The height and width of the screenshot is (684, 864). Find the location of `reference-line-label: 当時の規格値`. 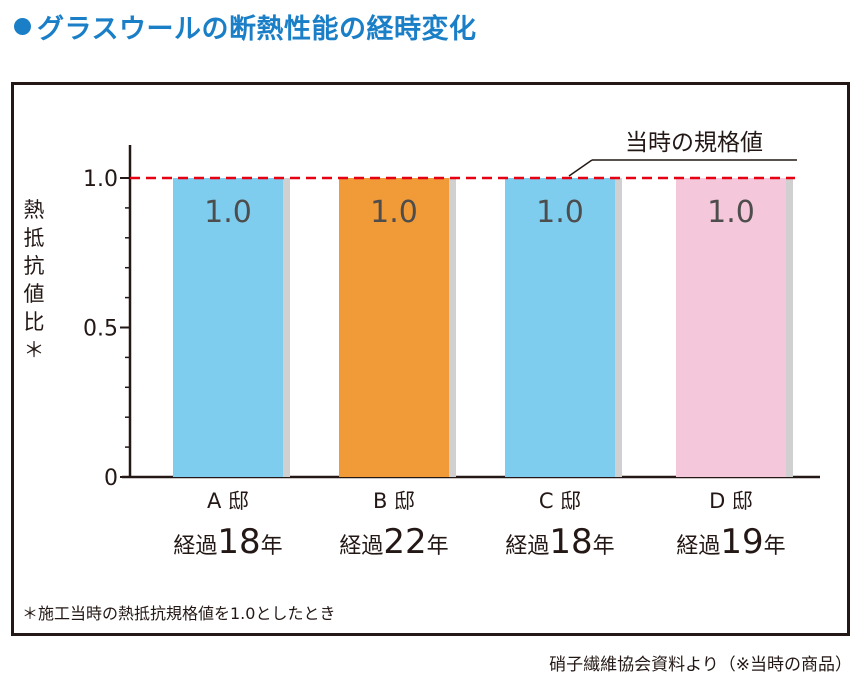

reference-line-label: 当時の規格値 is located at coordinates (694, 143).